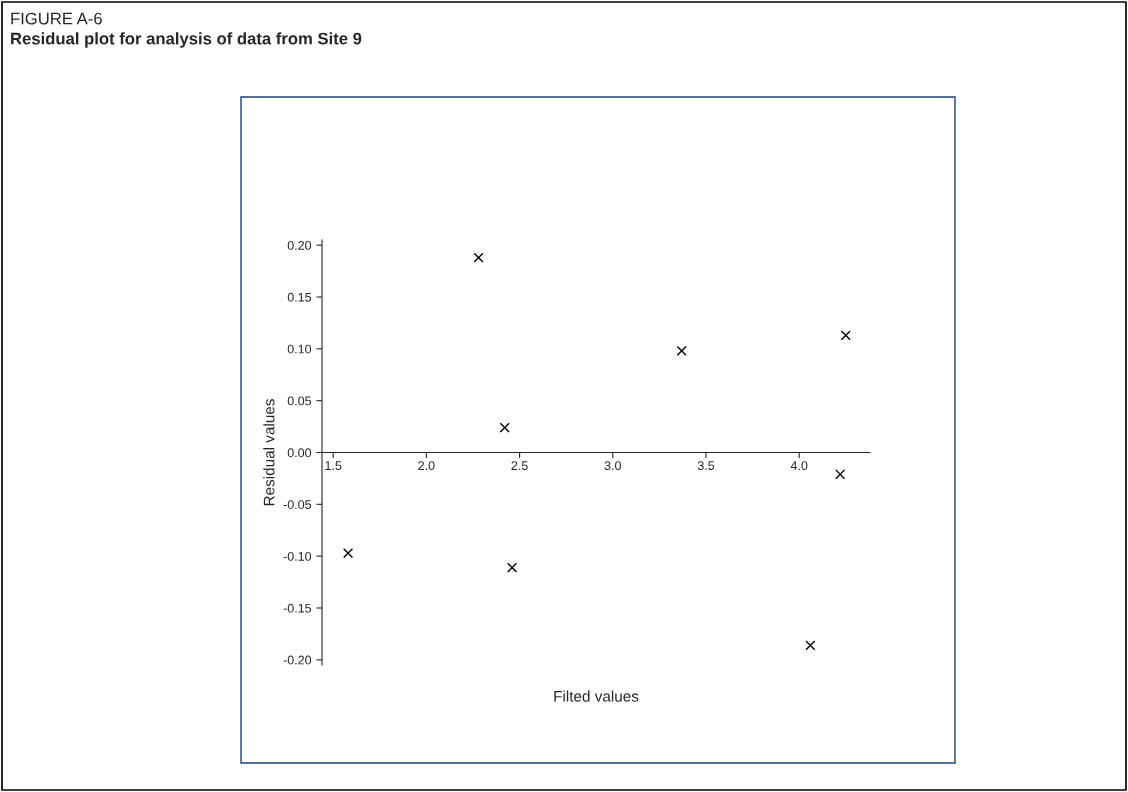  I want to click on y-tick-label: -0.15, so click(297, 608).